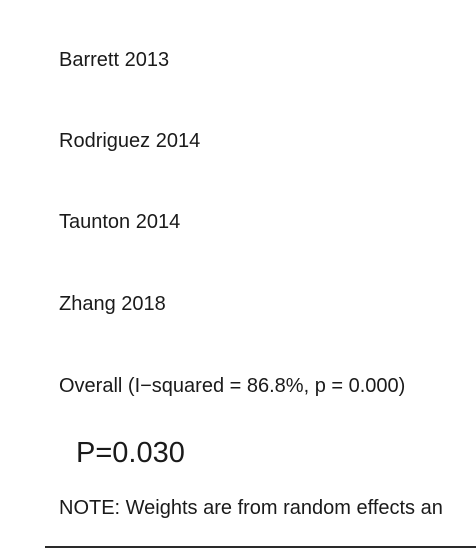  I want to click on study-label: Rodriguez 2014, so click(130, 141).